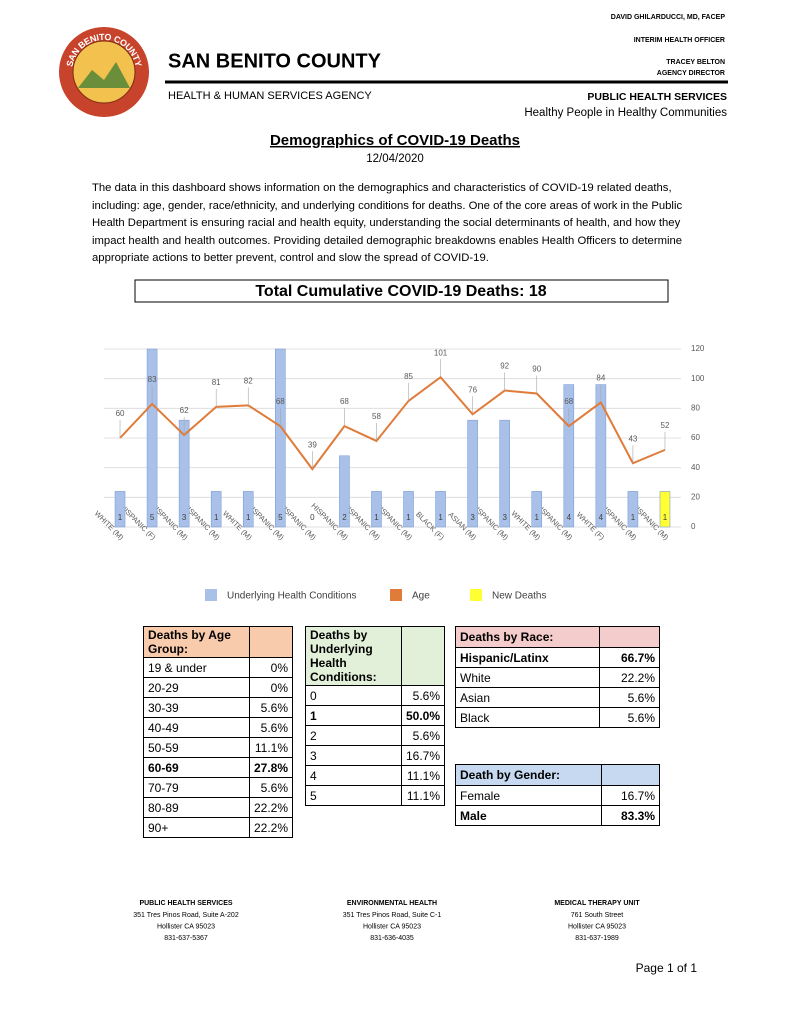  What do you see at coordinates (185, 903) in the screenshot?
I see `footer-heading: PUBLIC HEALTH SERVICES` at bounding box center [185, 903].